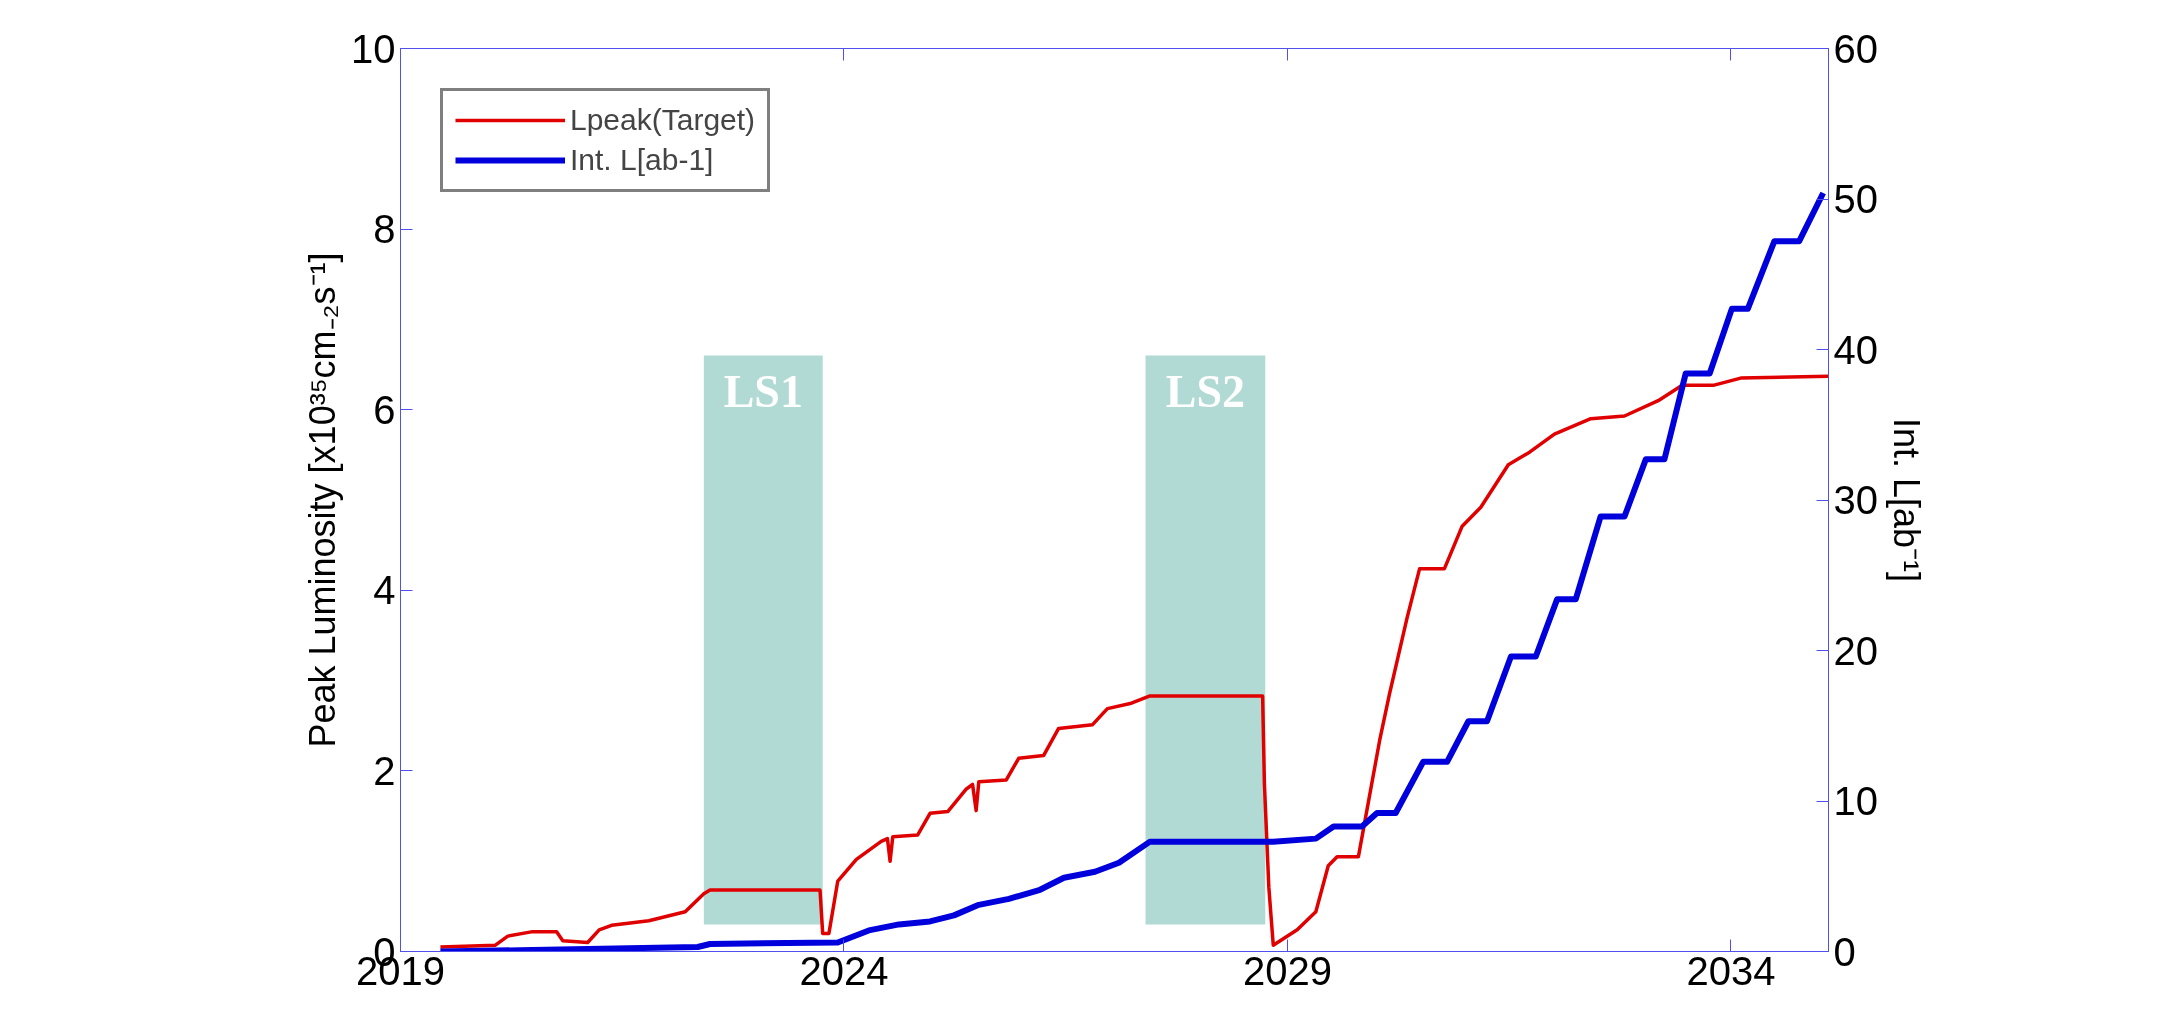 The width and height of the screenshot is (2166, 1020). I want to click on y2-tick-label: 20, so click(1855, 650).